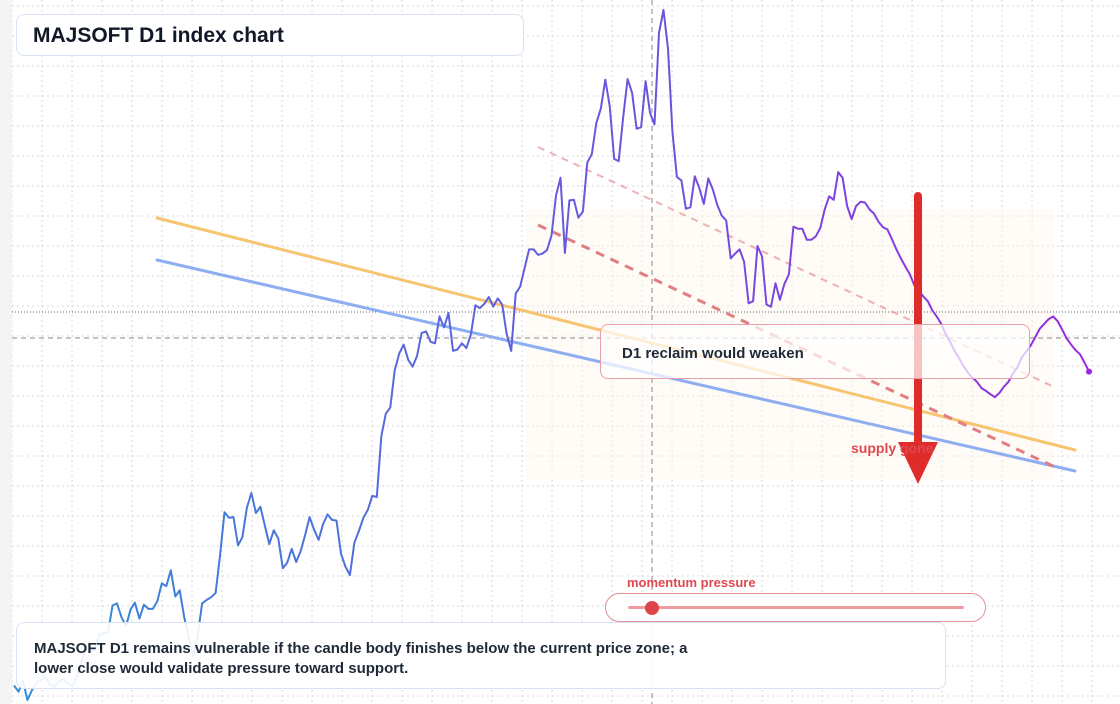  What do you see at coordinates (713, 353) in the screenshot?
I see `reclaim-callout-text: D1 reclaim would weaken` at bounding box center [713, 353].